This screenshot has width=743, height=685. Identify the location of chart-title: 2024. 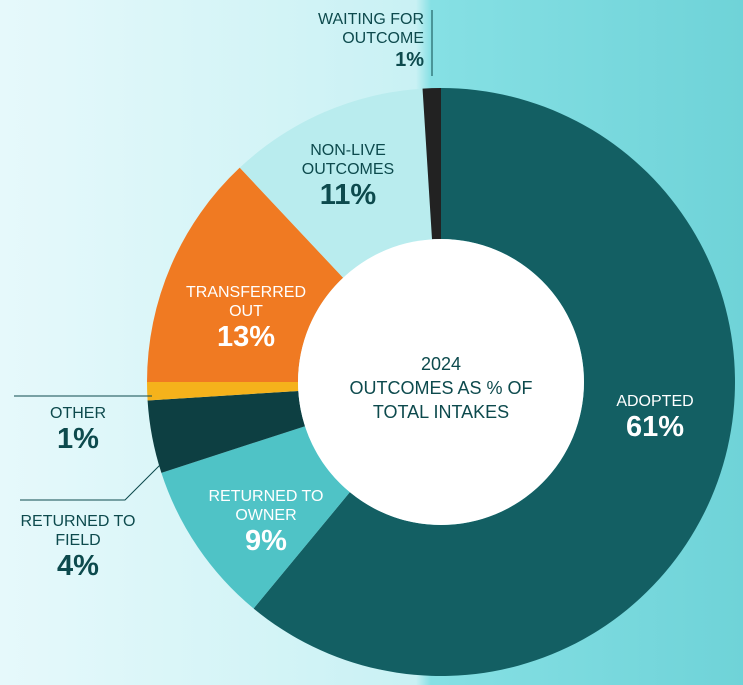
(441, 364).